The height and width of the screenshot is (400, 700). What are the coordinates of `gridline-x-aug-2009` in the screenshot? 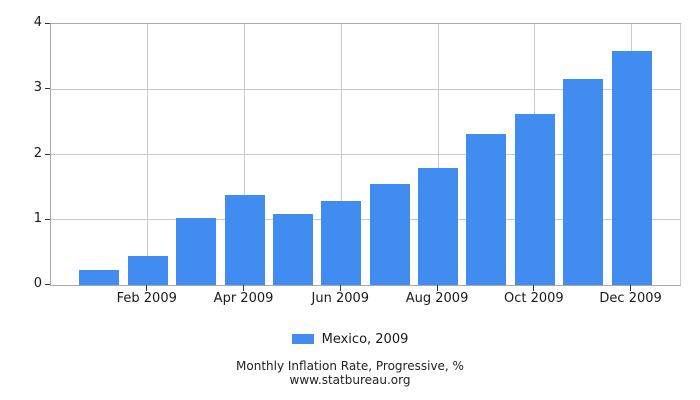 It's located at (438, 154).